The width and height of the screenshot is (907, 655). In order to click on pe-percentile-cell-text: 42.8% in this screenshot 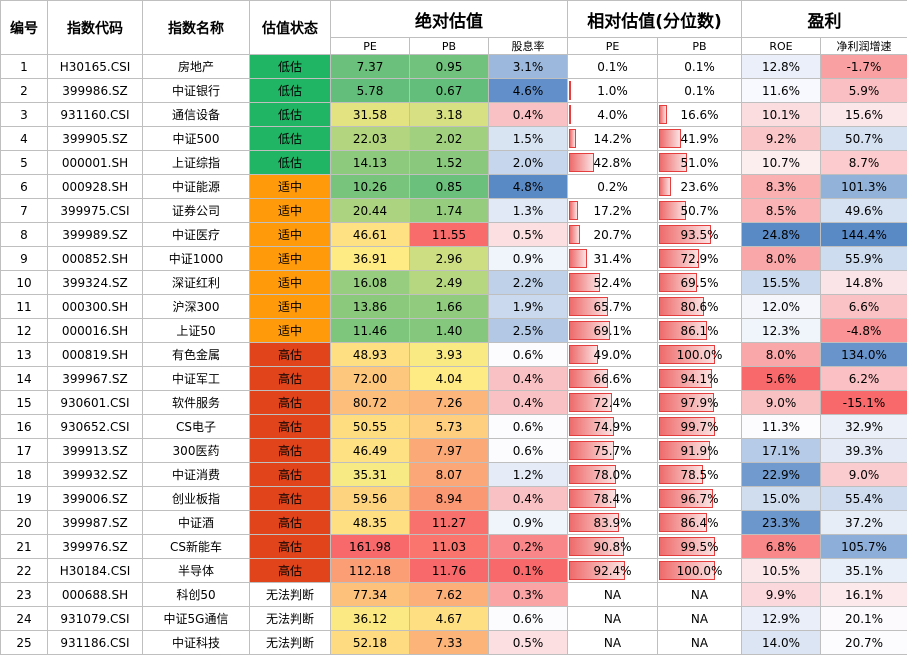, I will do `click(612, 163)`.